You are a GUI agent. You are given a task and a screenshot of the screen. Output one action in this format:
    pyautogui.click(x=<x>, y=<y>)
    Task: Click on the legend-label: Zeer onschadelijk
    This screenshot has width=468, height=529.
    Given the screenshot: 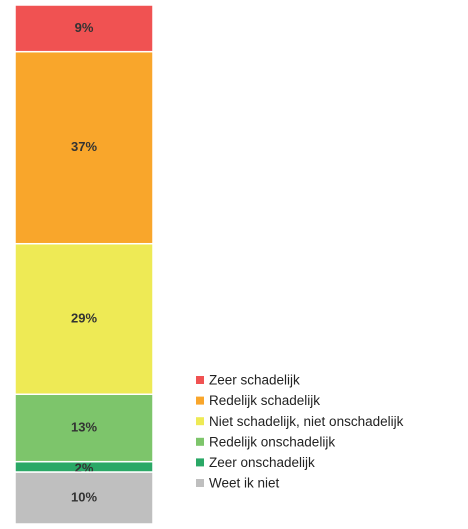 What is the action you would take?
    pyautogui.click(x=262, y=462)
    